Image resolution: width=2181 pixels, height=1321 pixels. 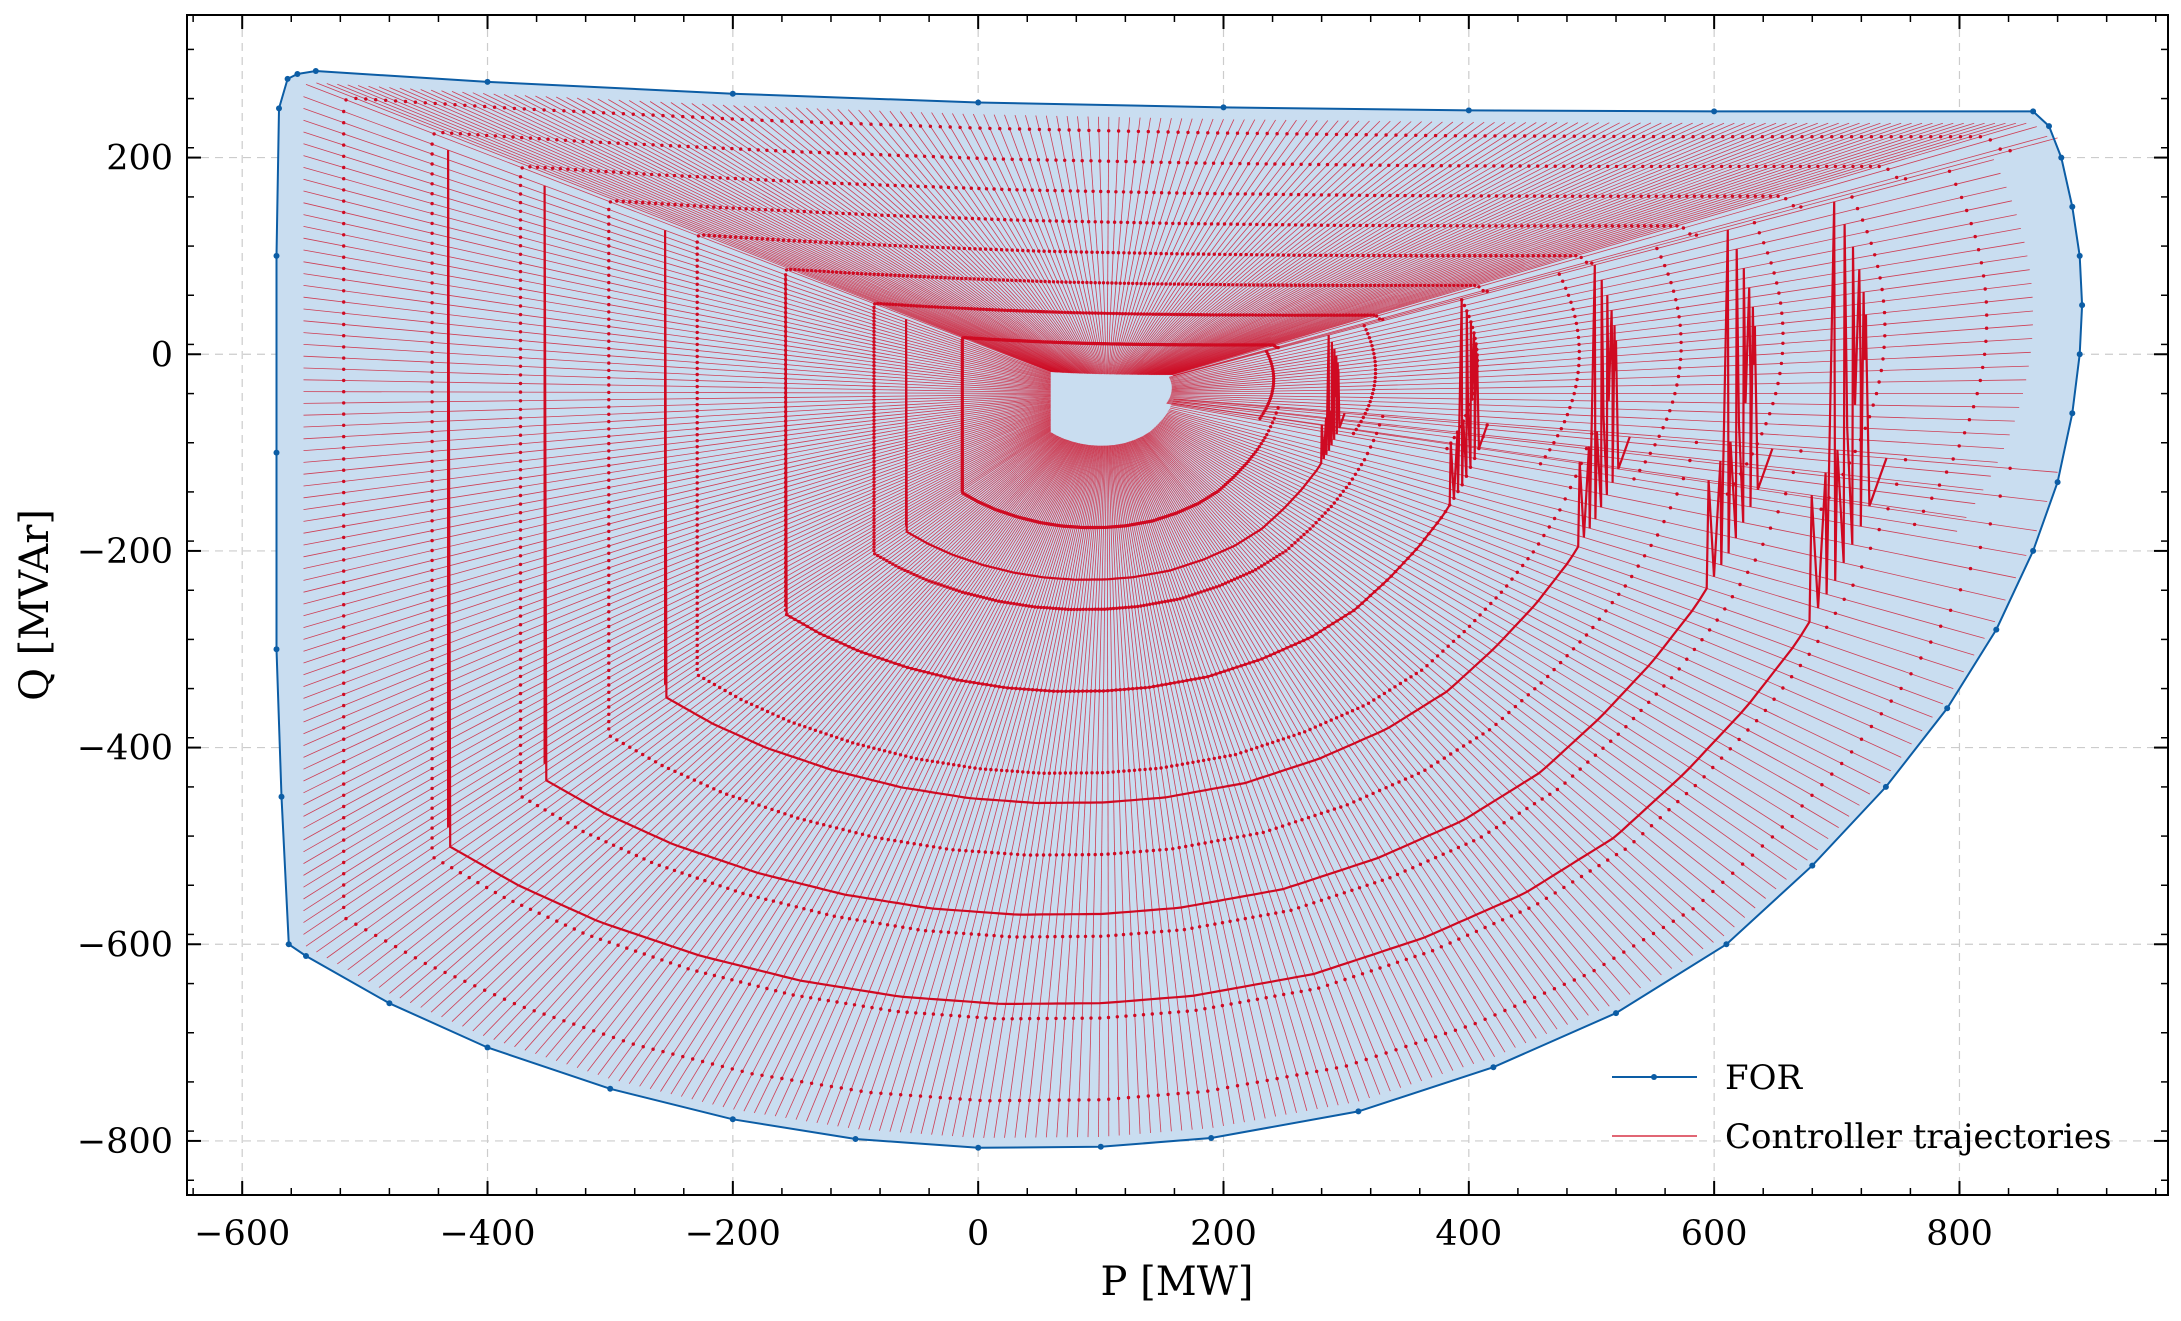 What do you see at coordinates (1468, 110) in the screenshot?
I see `for-boundary-point` at bounding box center [1468, 110].